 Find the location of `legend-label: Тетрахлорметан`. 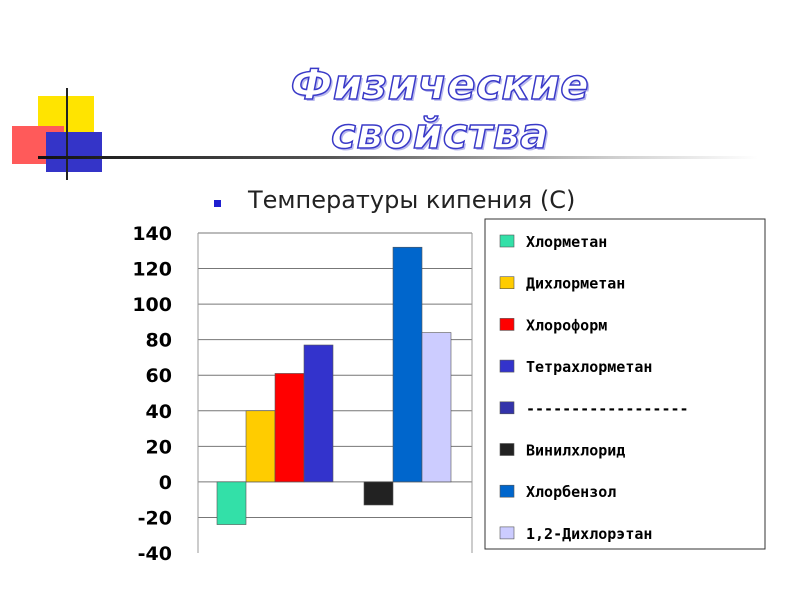

legend-label: Тетрахлорметан is located at coordinates (589, 367).